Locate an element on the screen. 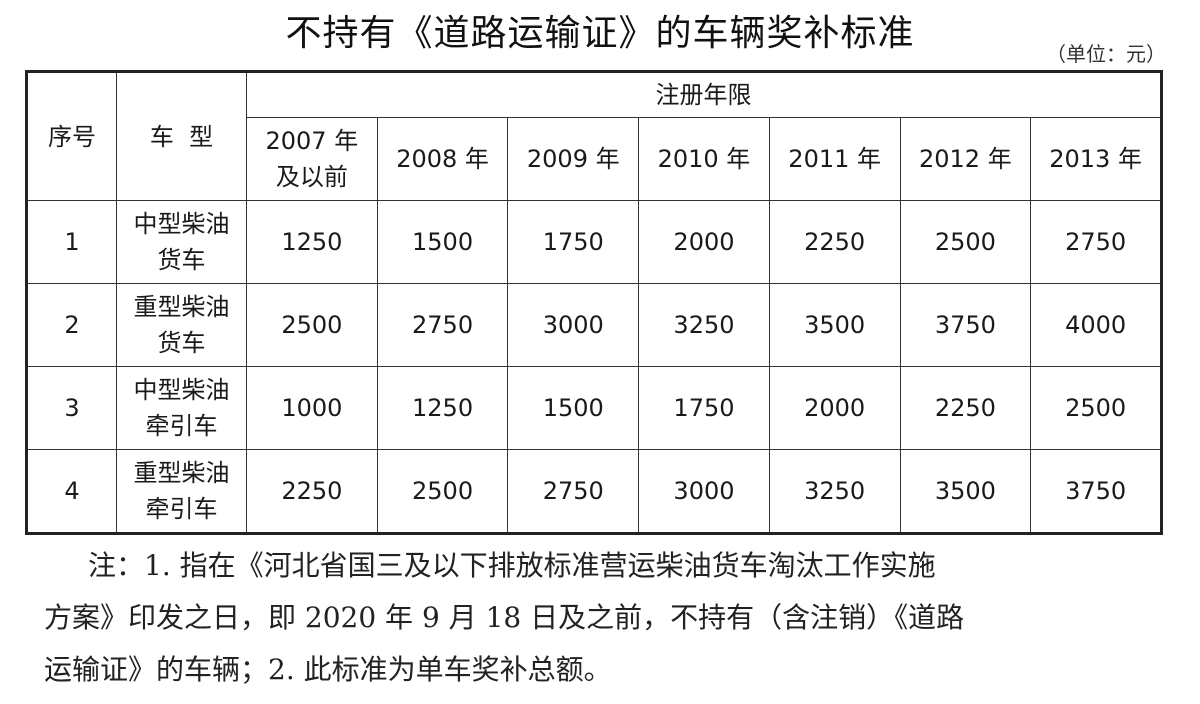  footnote-line: 方案》印发之日，即 2020 年 9 月 18 日及之前，不持有（含注销）《道路 is located at coordinates (504, 617).